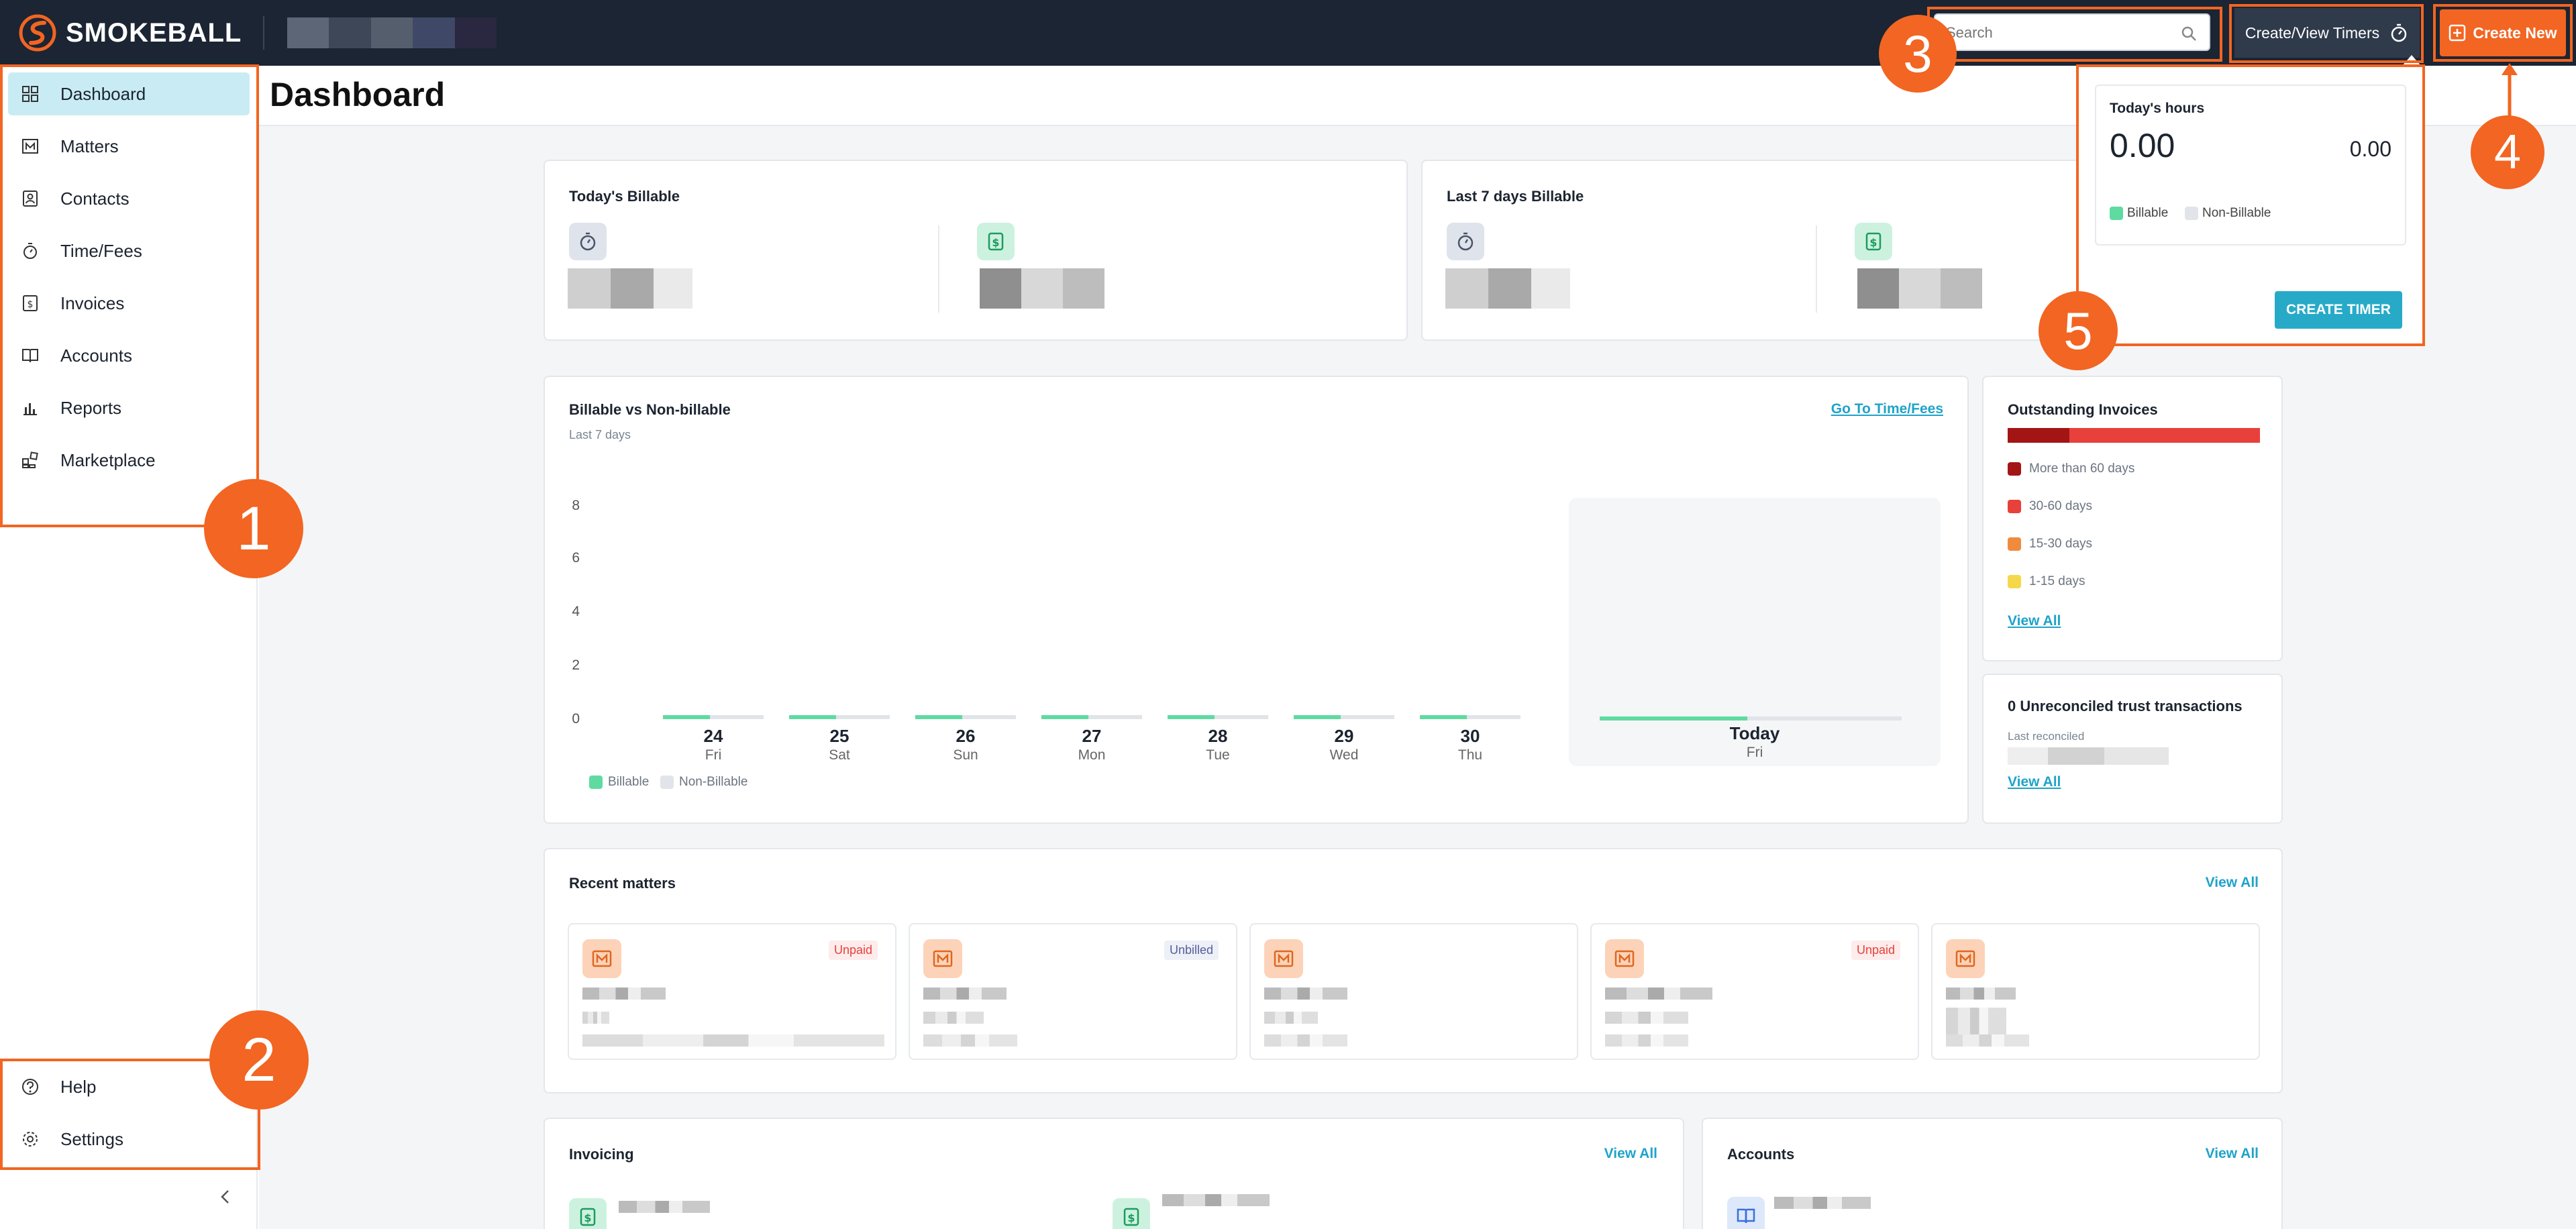 Image resolution: width=2576 pixels, height=1229 pixels. Describe the element at coordinates (1630, 1154) in the screenshot. I see `invoicing-view-all-link: View All` at that location.